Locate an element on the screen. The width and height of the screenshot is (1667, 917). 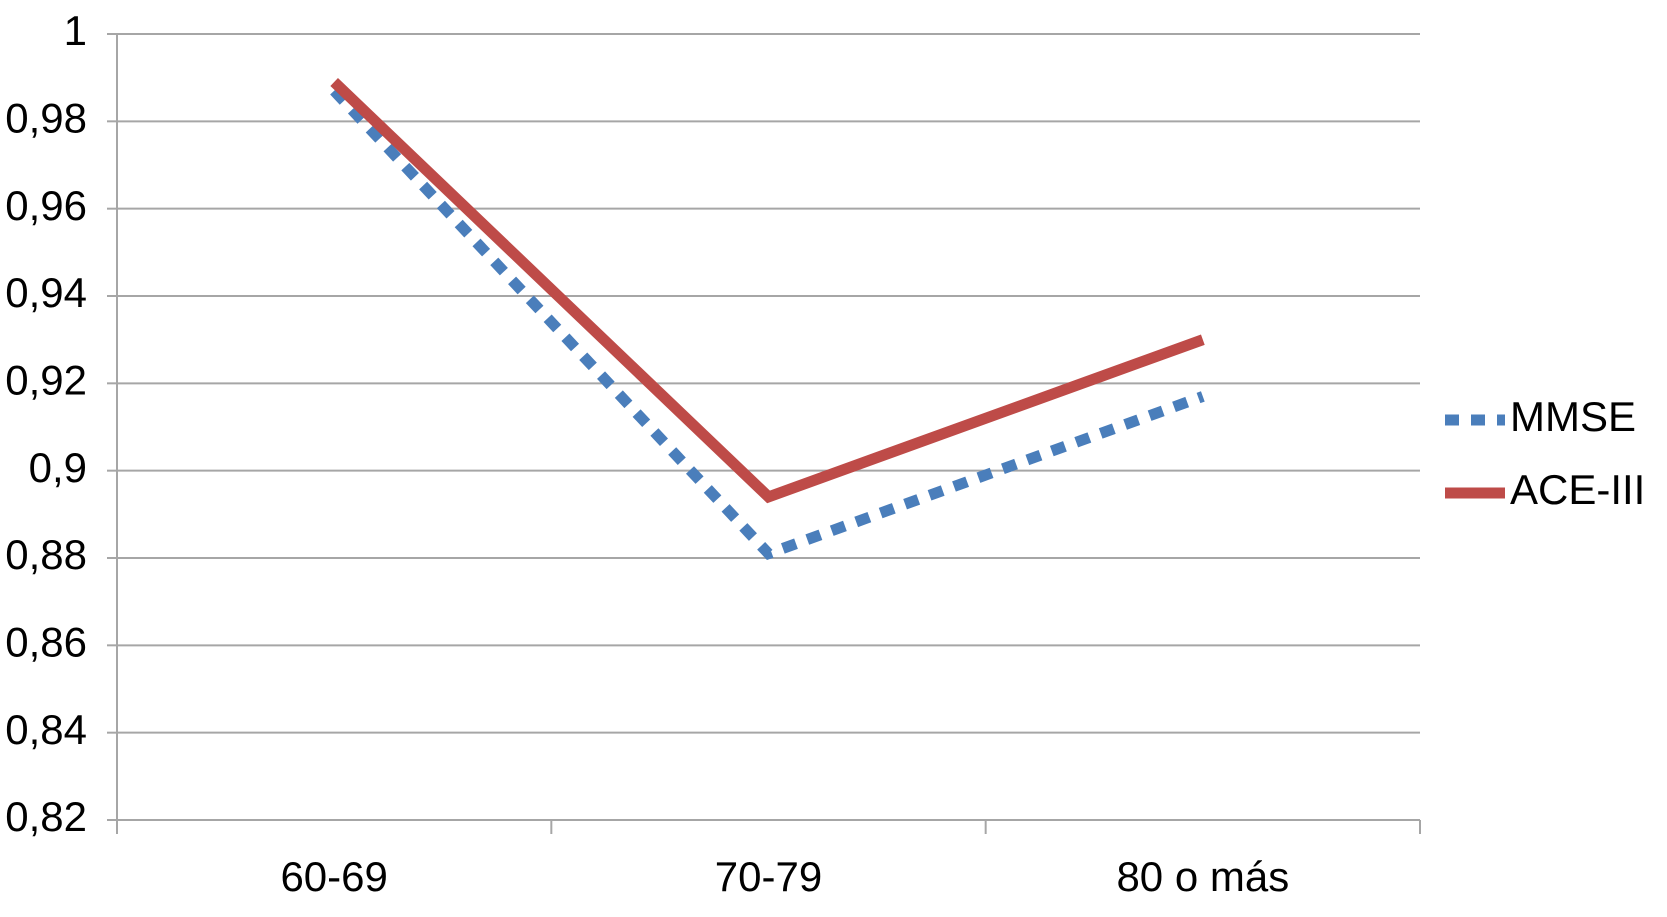
y-tick-label: 0,84 is located at coordinates (46, 729).